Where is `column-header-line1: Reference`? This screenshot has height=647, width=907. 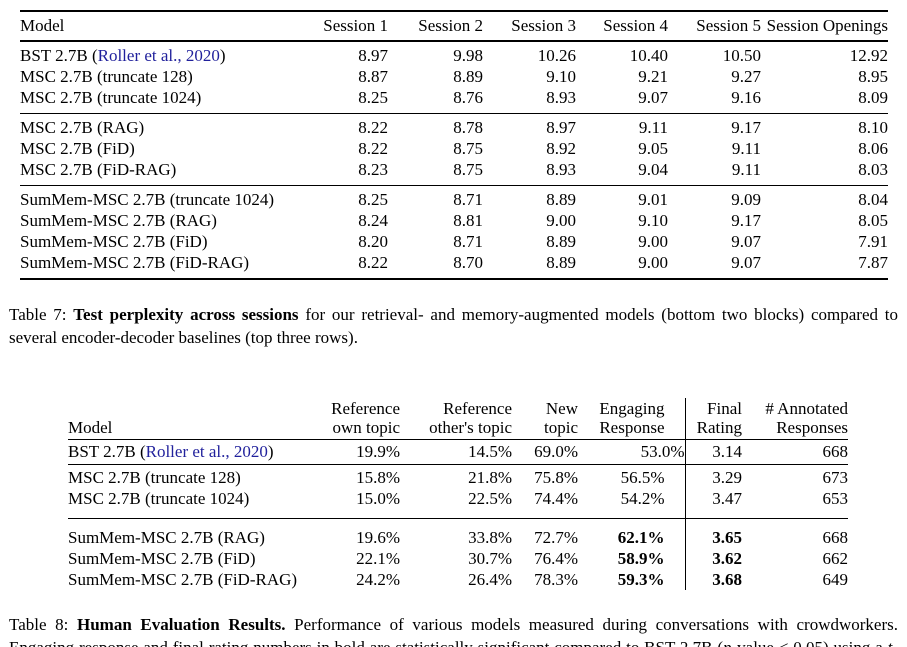
column-header-line1: Reference is located at coordinates (477, 408).